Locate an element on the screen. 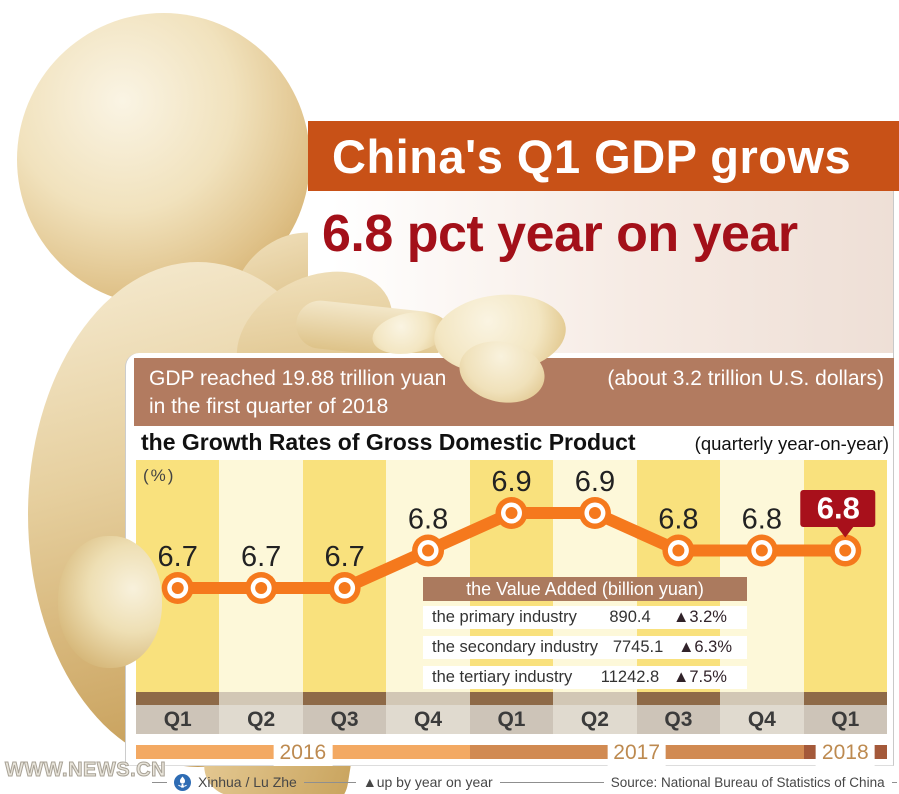 The width and height of the screenshot is (899, 794). gdp-line-chart: 6.7 6.7 6.7 6.8 6.9 6.9 6.8 6.8 6.8 is located at coordinates (517, 535).